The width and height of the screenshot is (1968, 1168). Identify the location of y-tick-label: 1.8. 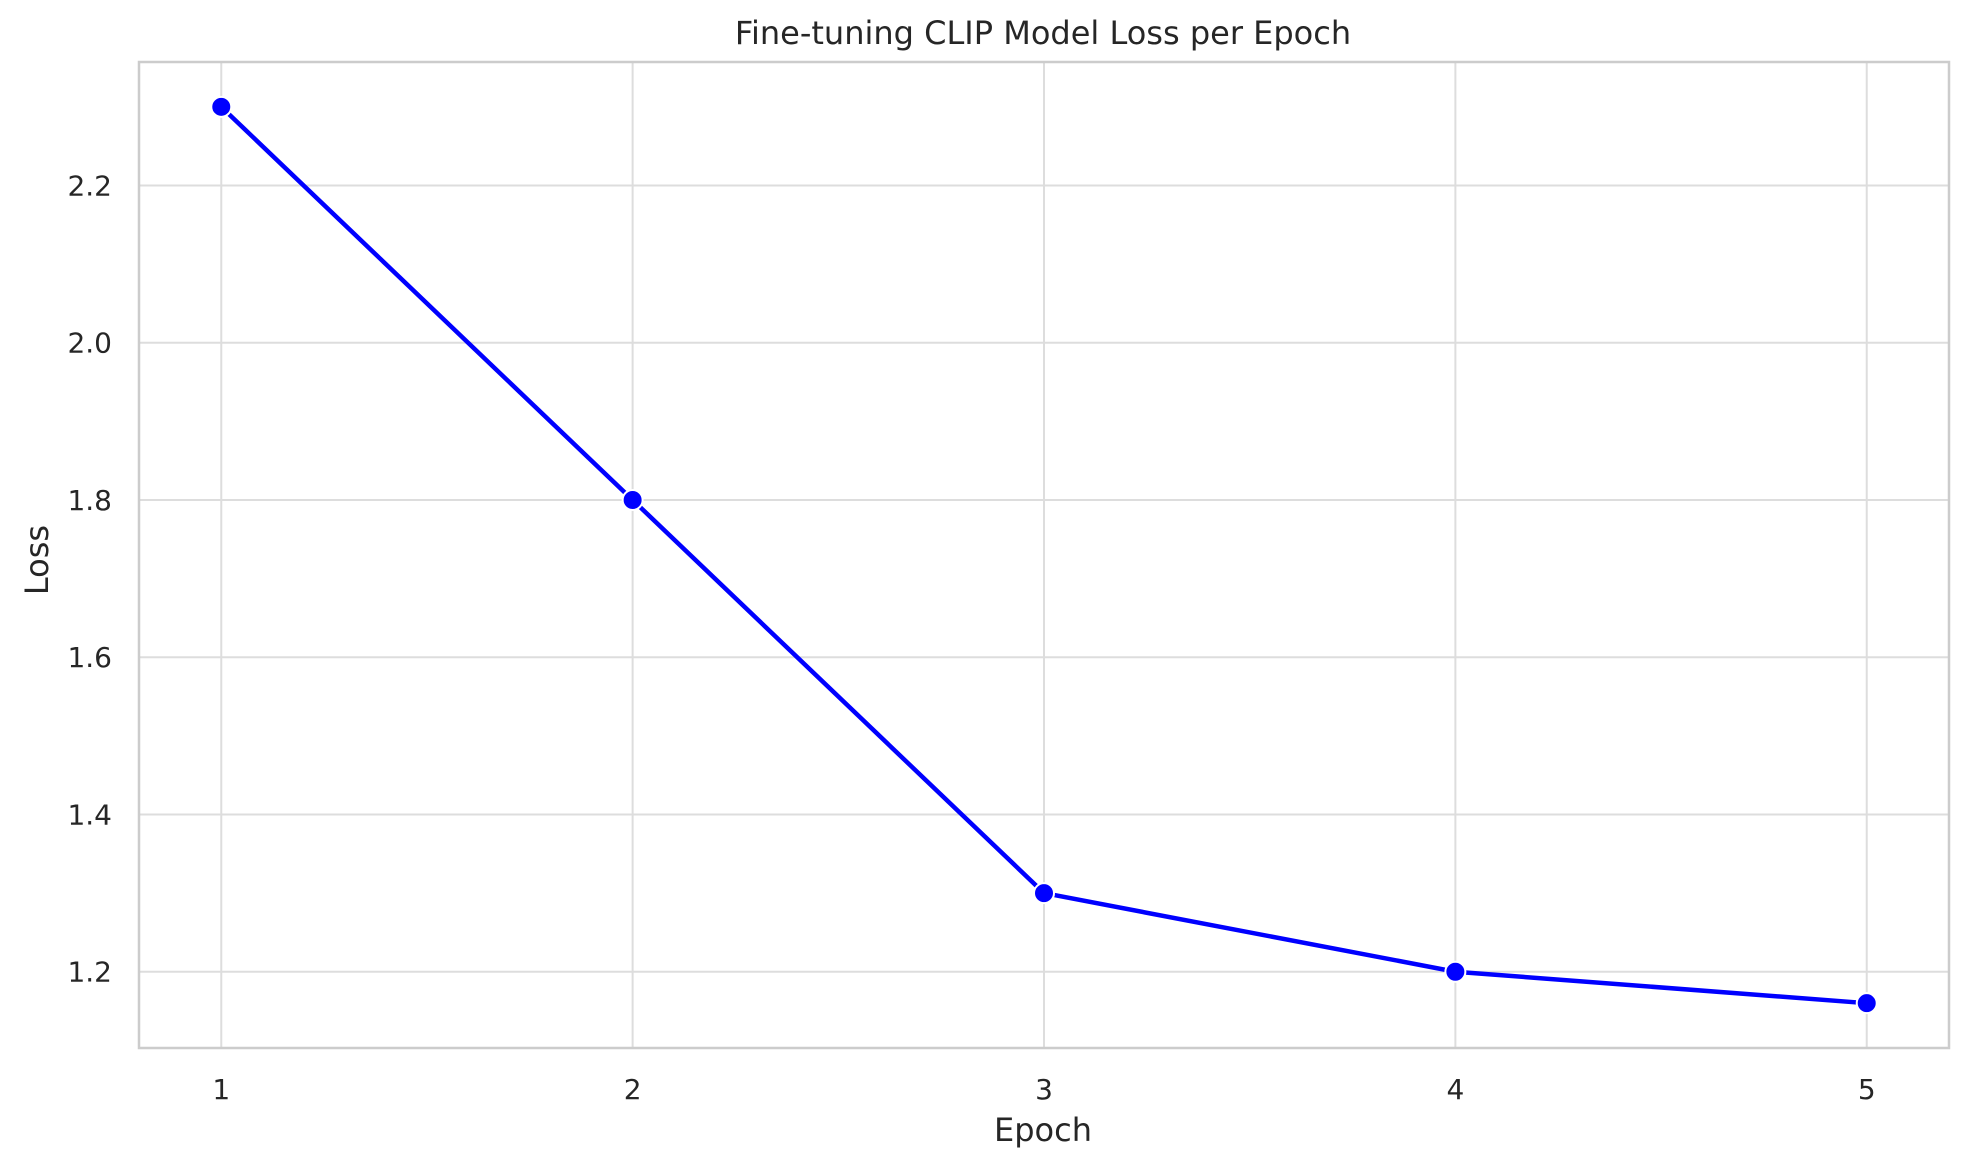
(89, 500).